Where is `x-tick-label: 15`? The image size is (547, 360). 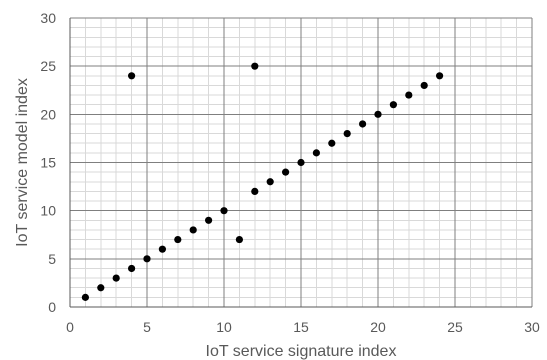 x-tick-label: 15 is located at coordinates (301, 327).